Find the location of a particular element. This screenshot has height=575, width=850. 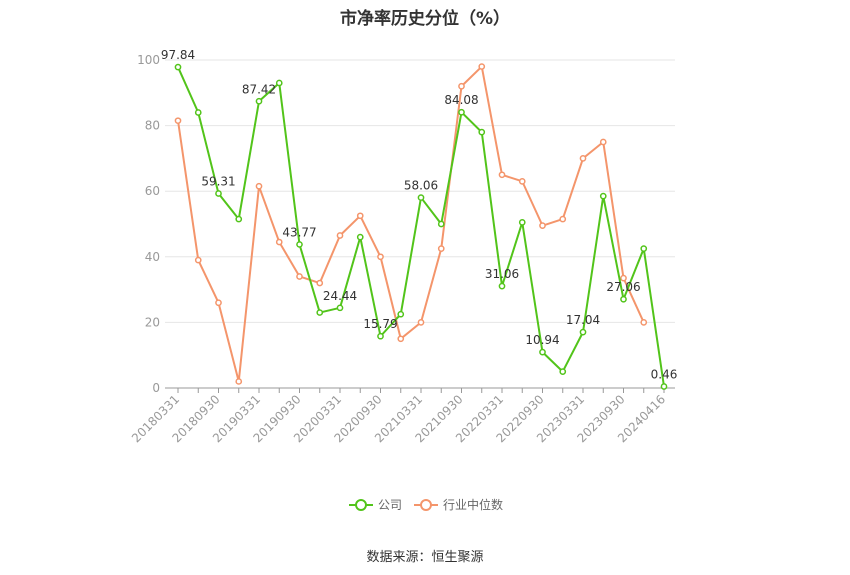

legend-item-company: 公司 is located at coordinates (375, 505).